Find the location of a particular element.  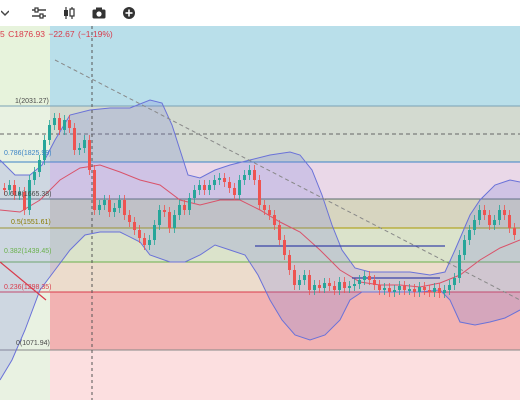

add-circle-icon is located at coordinates (129, 13).